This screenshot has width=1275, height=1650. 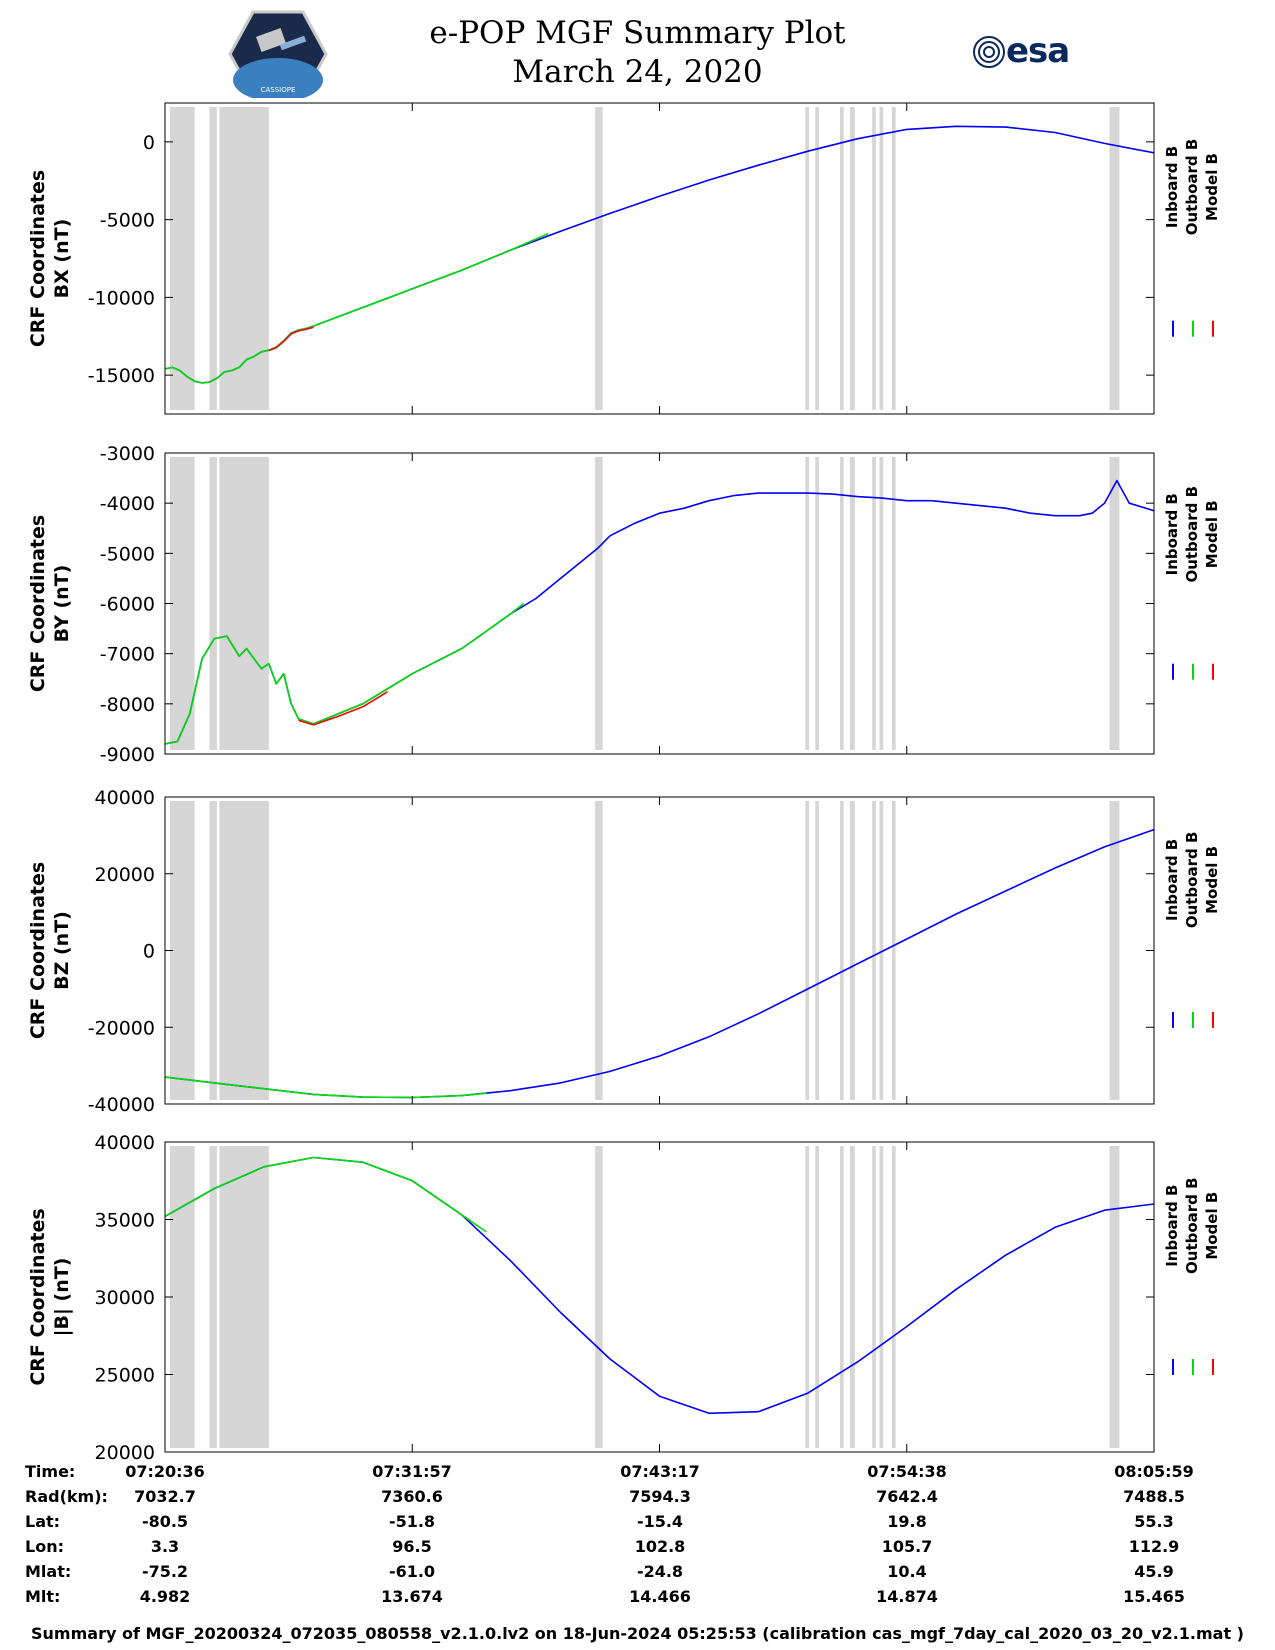 What do you see at coordinates (637, 72) in the screenshot?
I see `plot-date: March 24, 2020` at bounding box center [637, 72].